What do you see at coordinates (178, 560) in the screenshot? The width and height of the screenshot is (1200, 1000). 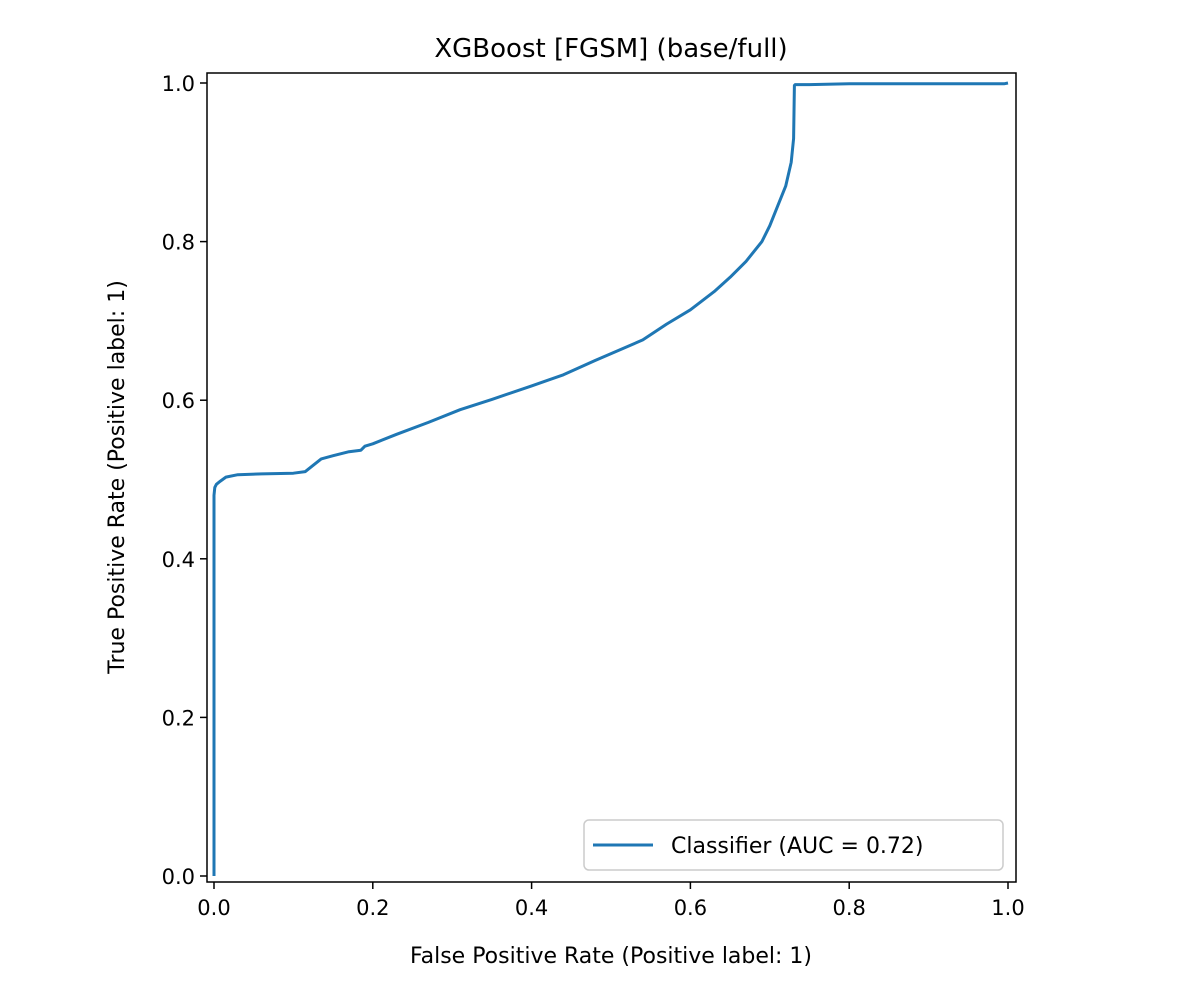 I see `y-tick-label: 0.4` at bounding box center [178, 560].